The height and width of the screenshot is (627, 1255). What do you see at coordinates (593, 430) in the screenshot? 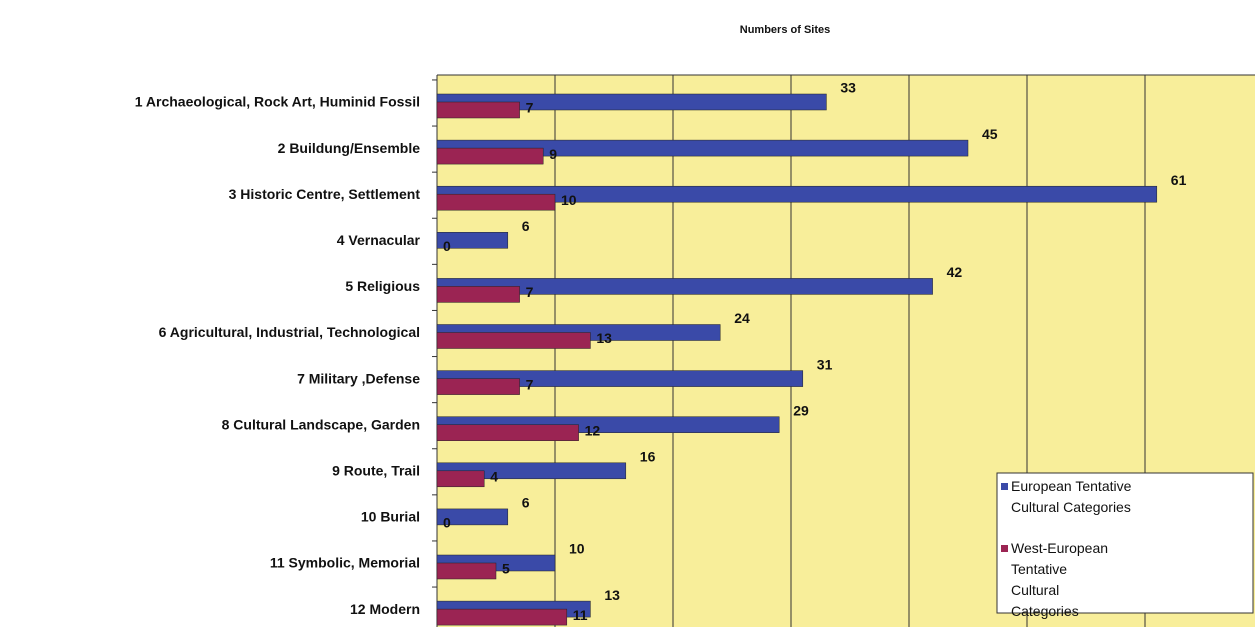
I see `value-label: 12` at bounding box center [593, 430].